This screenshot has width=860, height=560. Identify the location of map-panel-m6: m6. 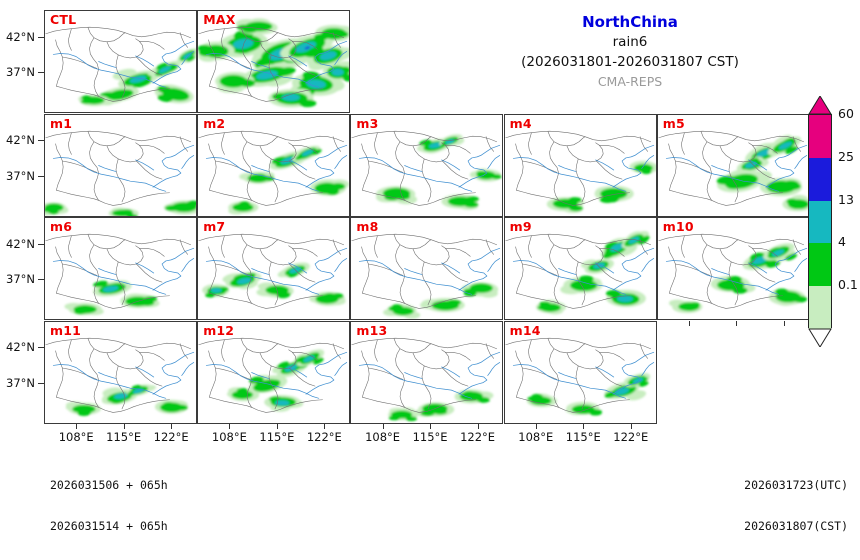
(120, 268).